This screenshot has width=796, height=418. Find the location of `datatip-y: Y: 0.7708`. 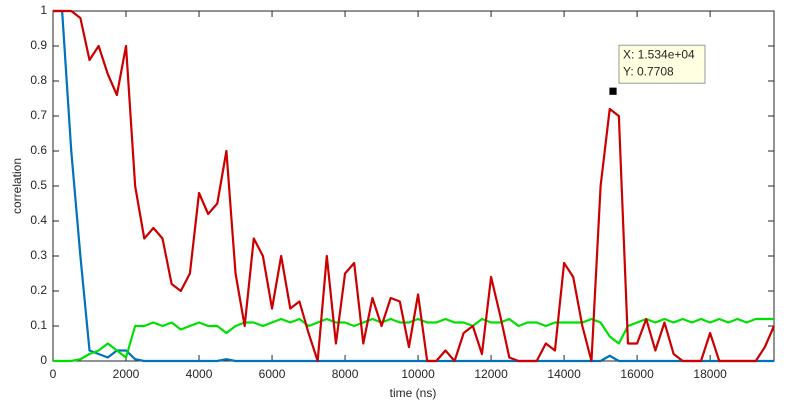

datatip-y: Y: 0.7708 is located at coordinates (648, 71).